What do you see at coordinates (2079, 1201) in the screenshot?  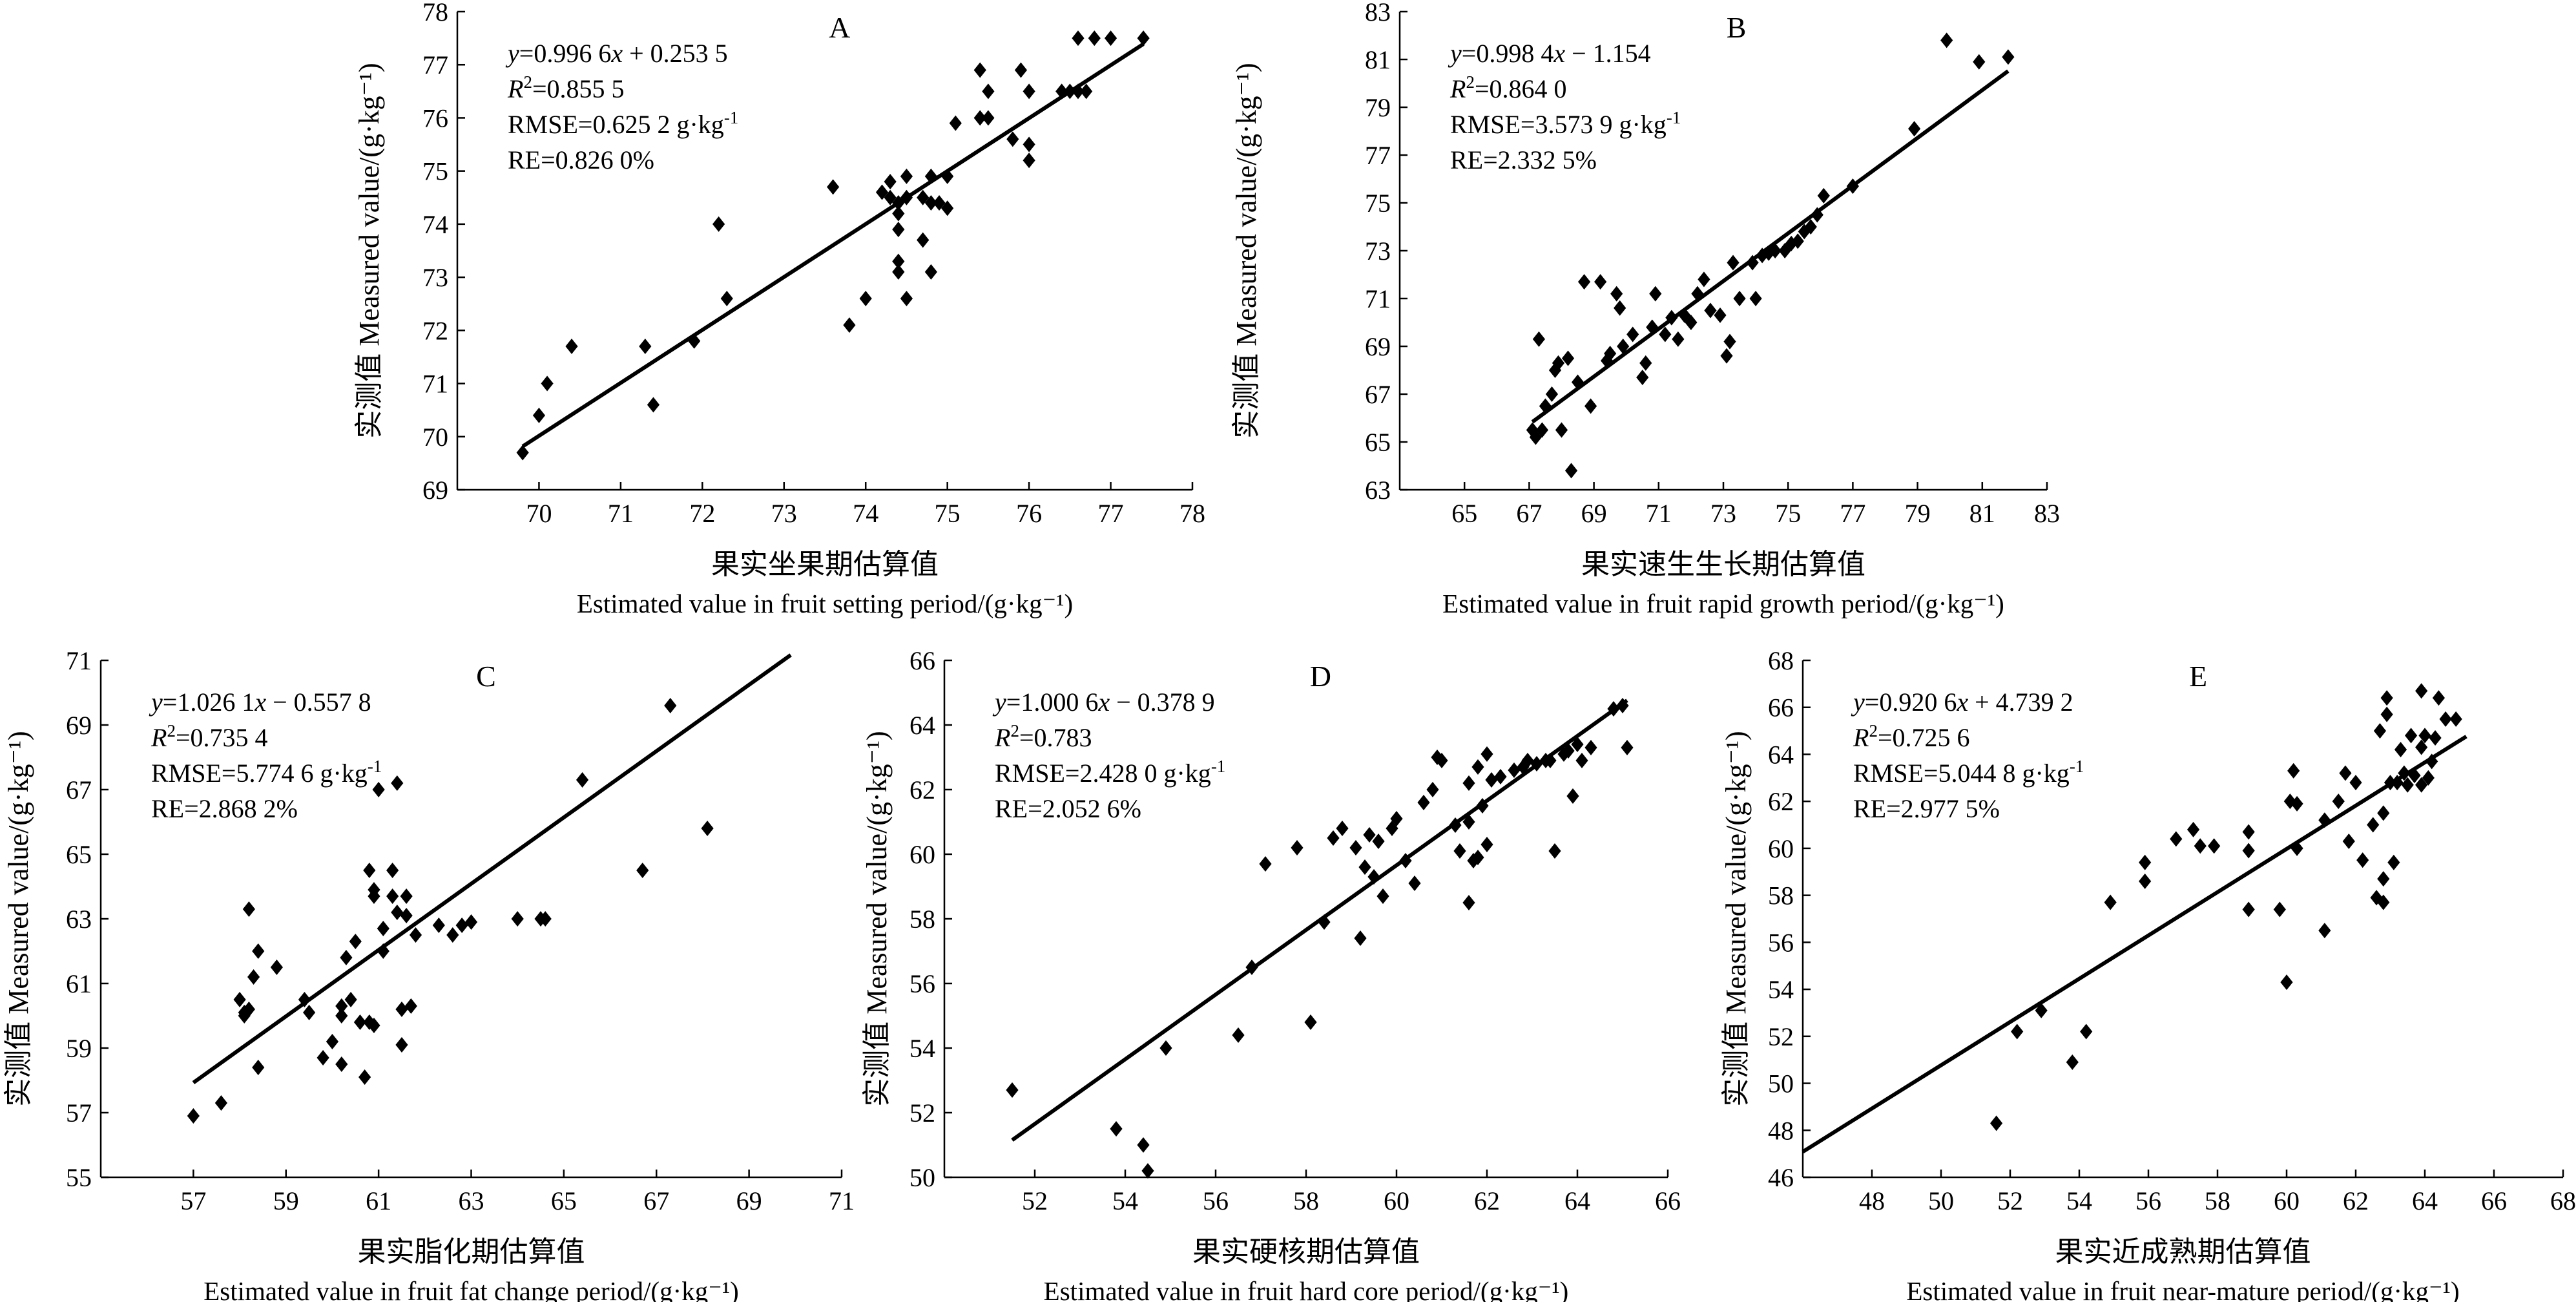 I see `x-tick-label: 54` at bounding box center [2079, 1201].